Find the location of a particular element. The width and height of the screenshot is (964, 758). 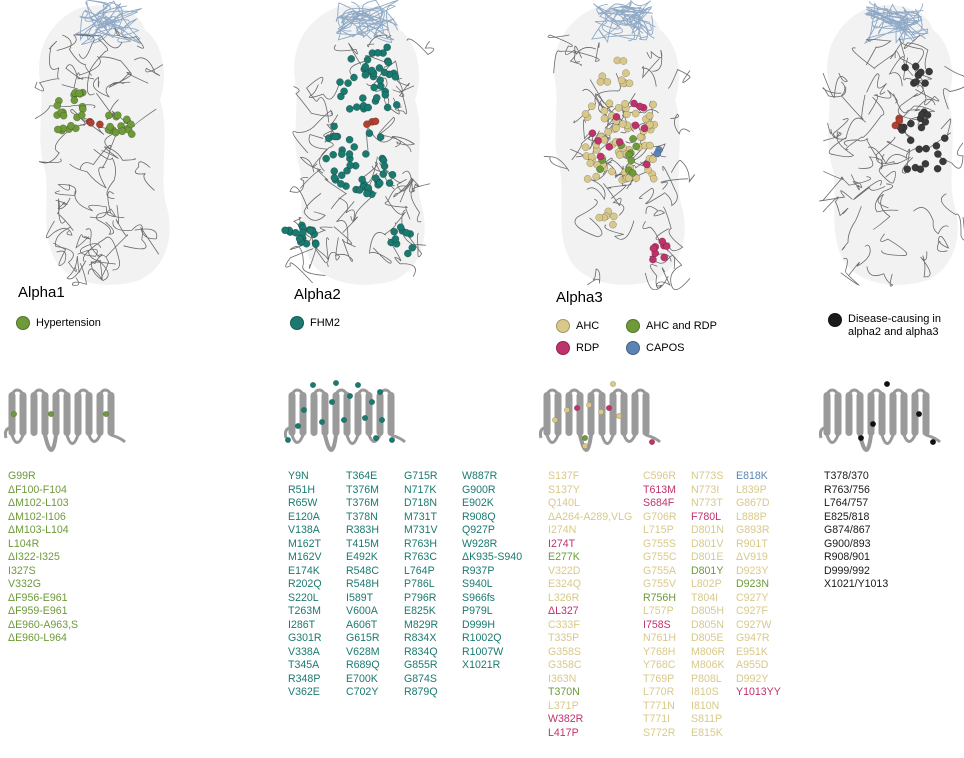

mutation-label: W887R is located at coordinates (492, 477).